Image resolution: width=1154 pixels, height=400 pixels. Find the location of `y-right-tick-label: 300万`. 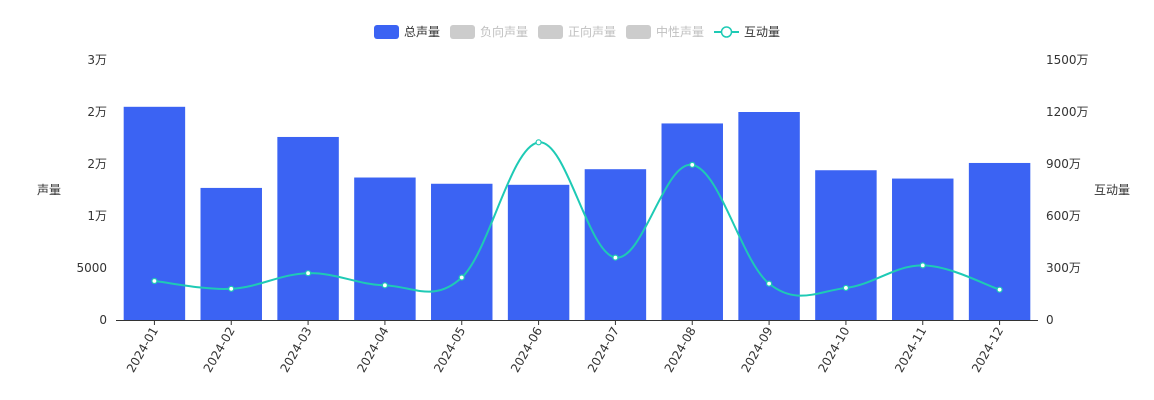

y-right-tick-label: 300万 is located at coordinates (1063, 268).